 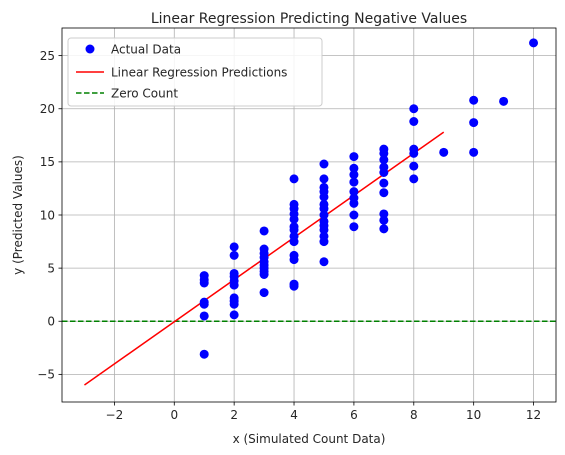 I want to click on x-tick-label: 6, so click(x=354, y=415).